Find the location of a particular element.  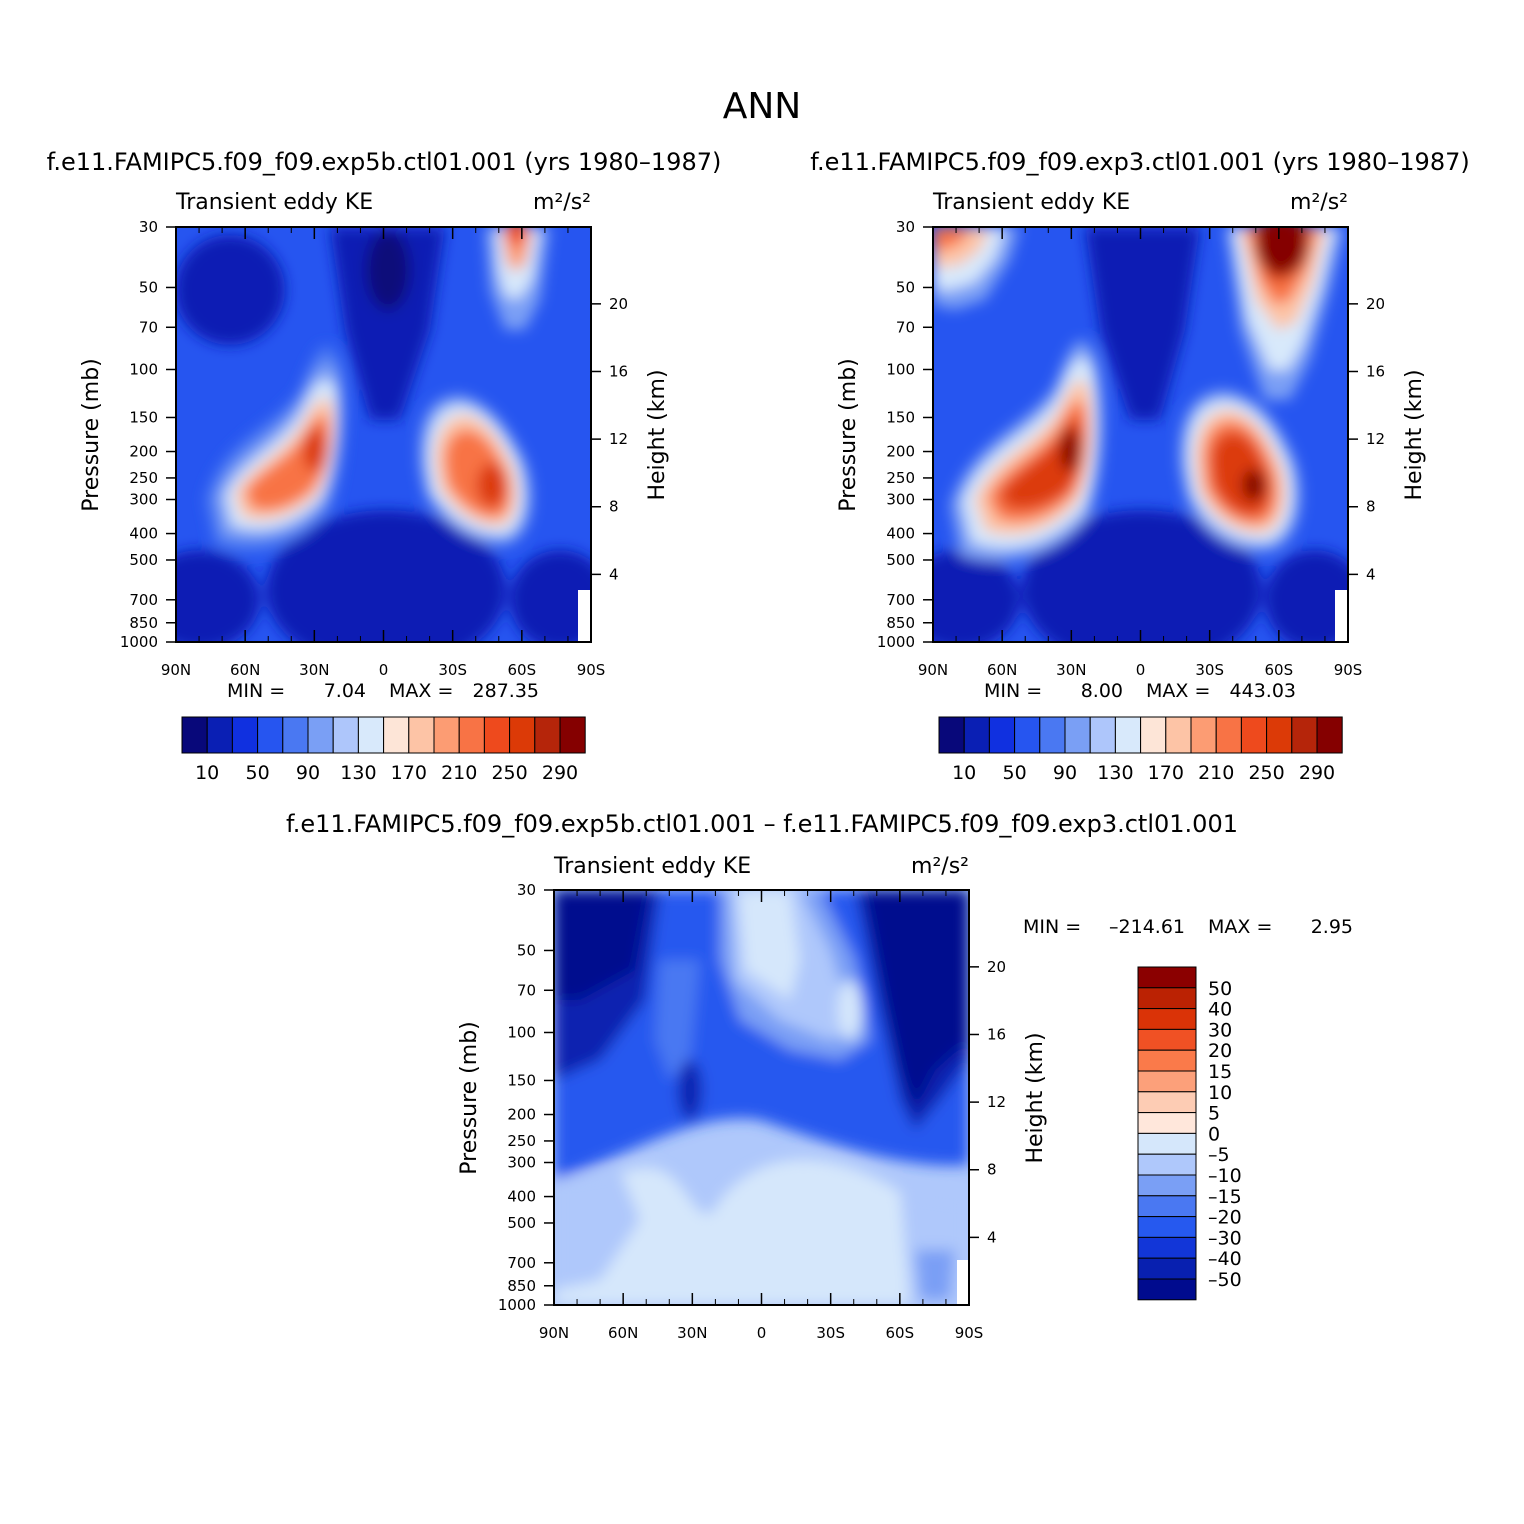

panel-1-y2label: Height (km) is located at coordinates (657, 434).